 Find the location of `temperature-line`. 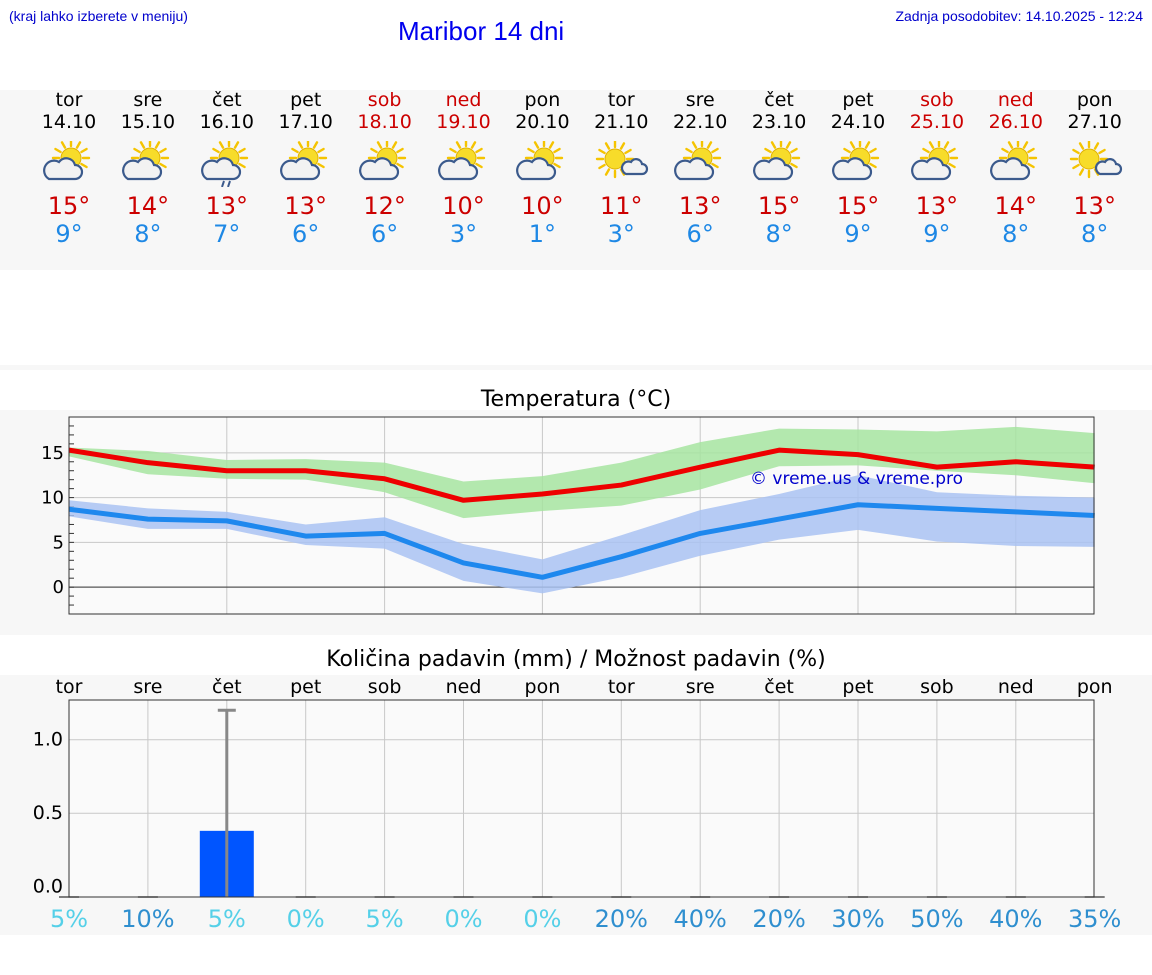

temperature-line is located at coordinates (581, 475).